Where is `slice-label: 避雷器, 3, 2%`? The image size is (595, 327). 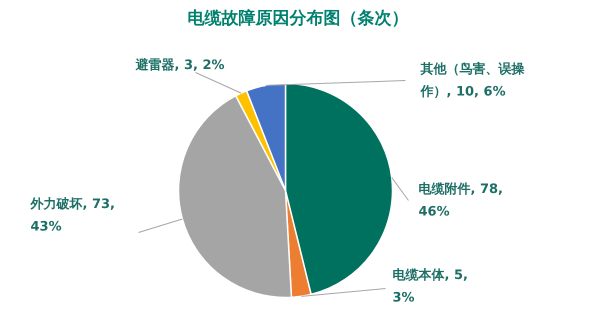 slice-label: 避雷器, 3, 2% is located at coordinates (179, 65).